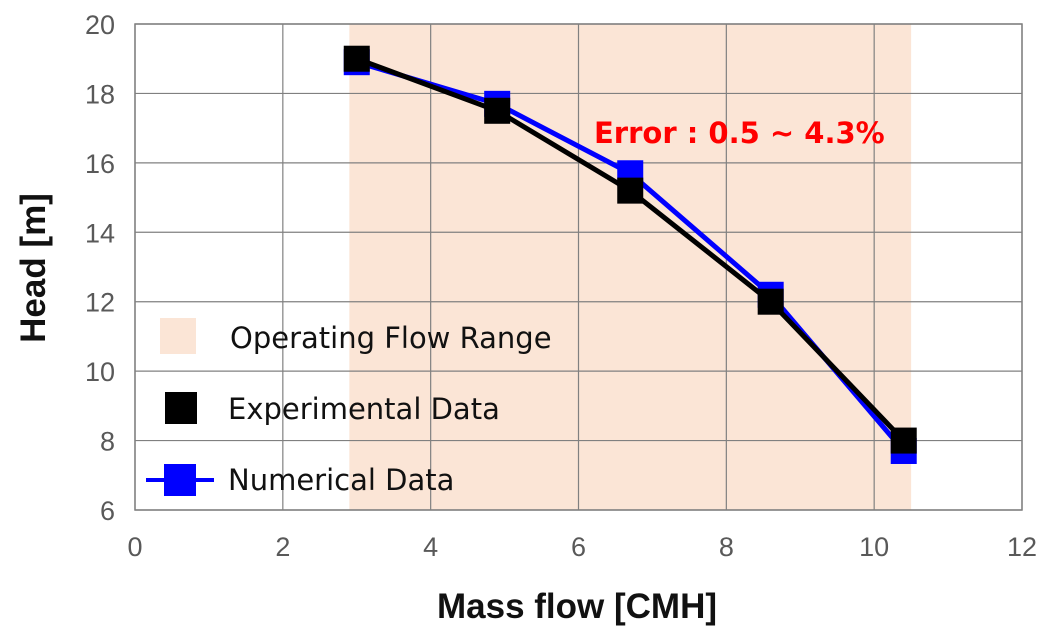 This screenshot has height=642, width=1047. Describe the element at coordinates (107, 511) in the screenshot. I see `y-tick-label: 6` at that location.